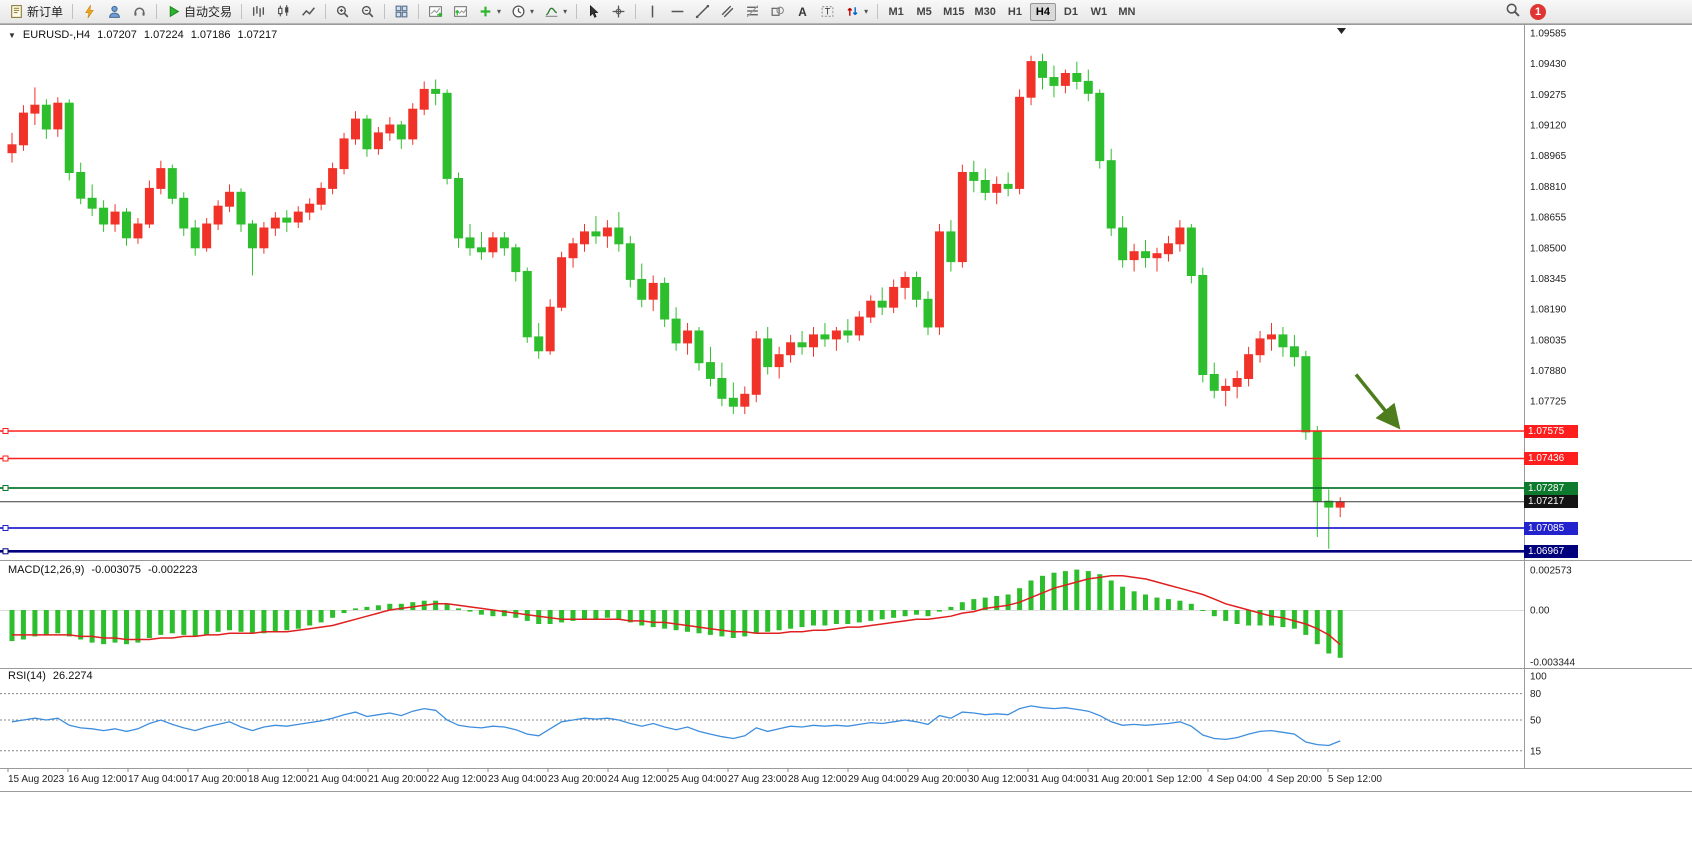  Describe the element at coordinates (163, 35) in the screenshot. I see `ohlc-high: 1.07224` at that location.